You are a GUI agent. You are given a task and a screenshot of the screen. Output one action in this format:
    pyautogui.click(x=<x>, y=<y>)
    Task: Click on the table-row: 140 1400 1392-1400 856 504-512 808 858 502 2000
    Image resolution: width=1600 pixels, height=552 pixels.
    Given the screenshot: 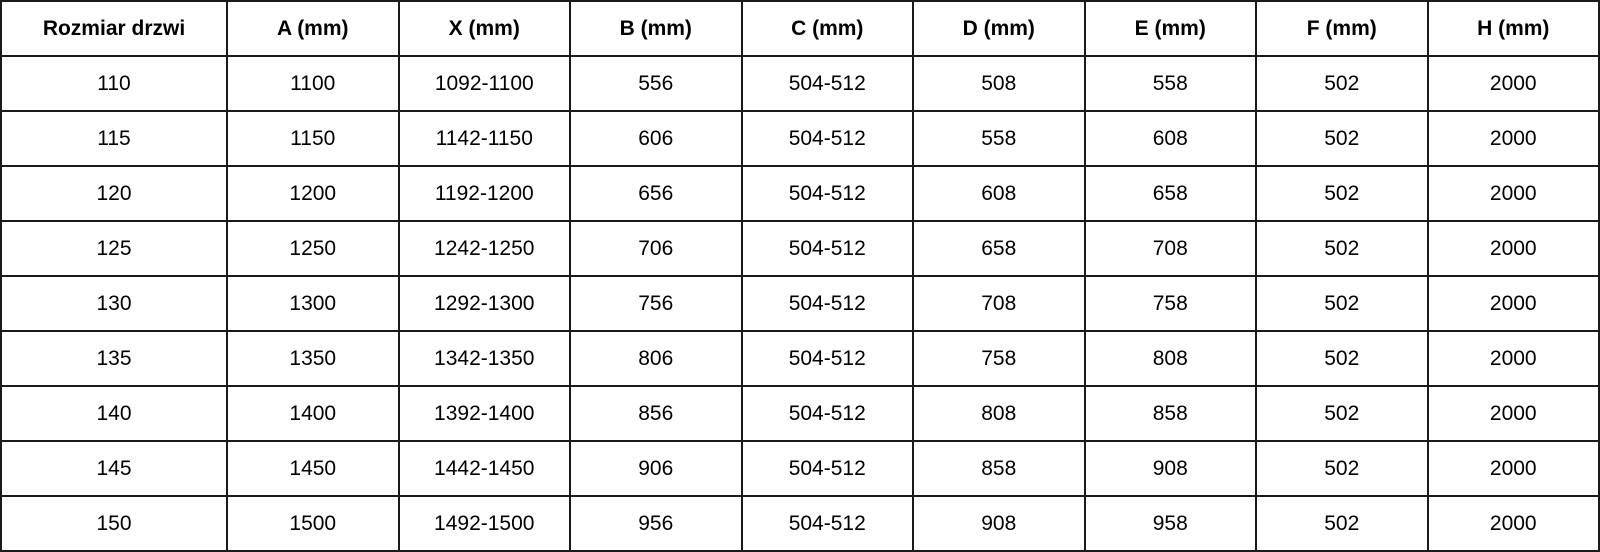 What is the action you would take?
    pyautogui.click(x=800, y=413)
    